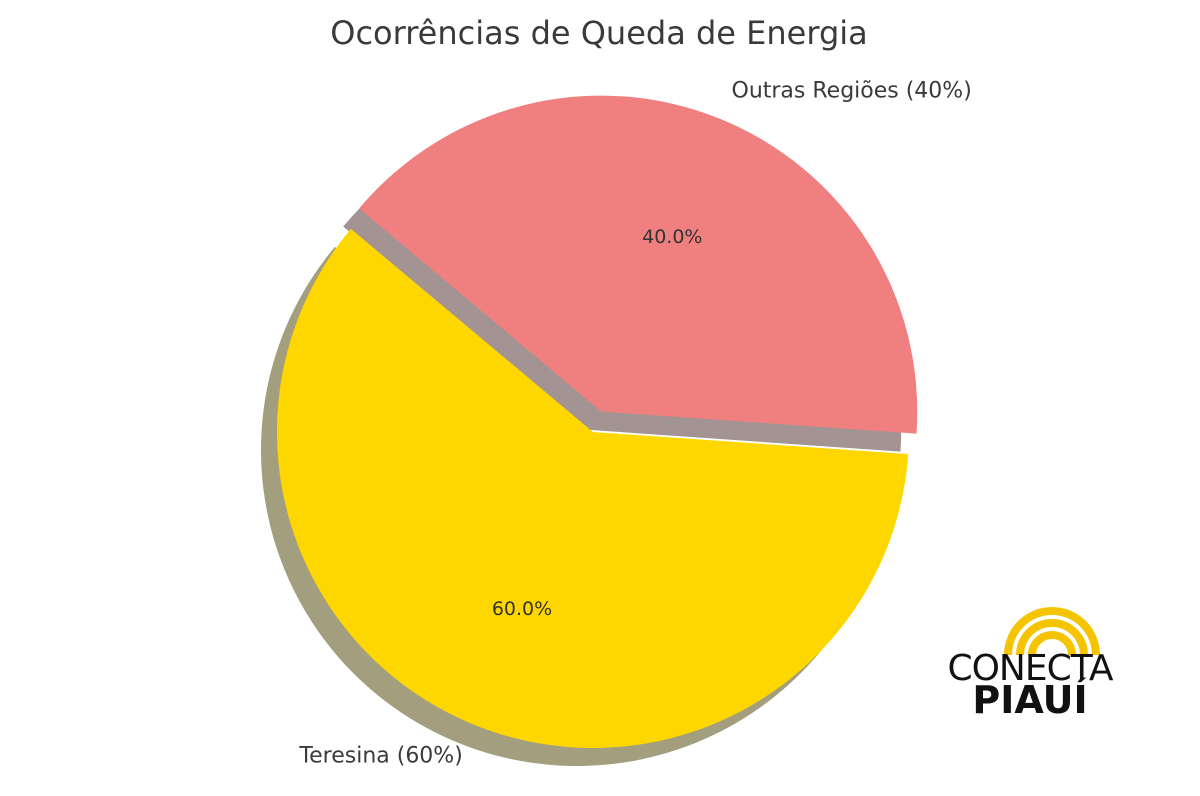  Describe the element at coordinates (1030, 668) in the screenshot. I see `logo-line-1: CONECTA` at that location.